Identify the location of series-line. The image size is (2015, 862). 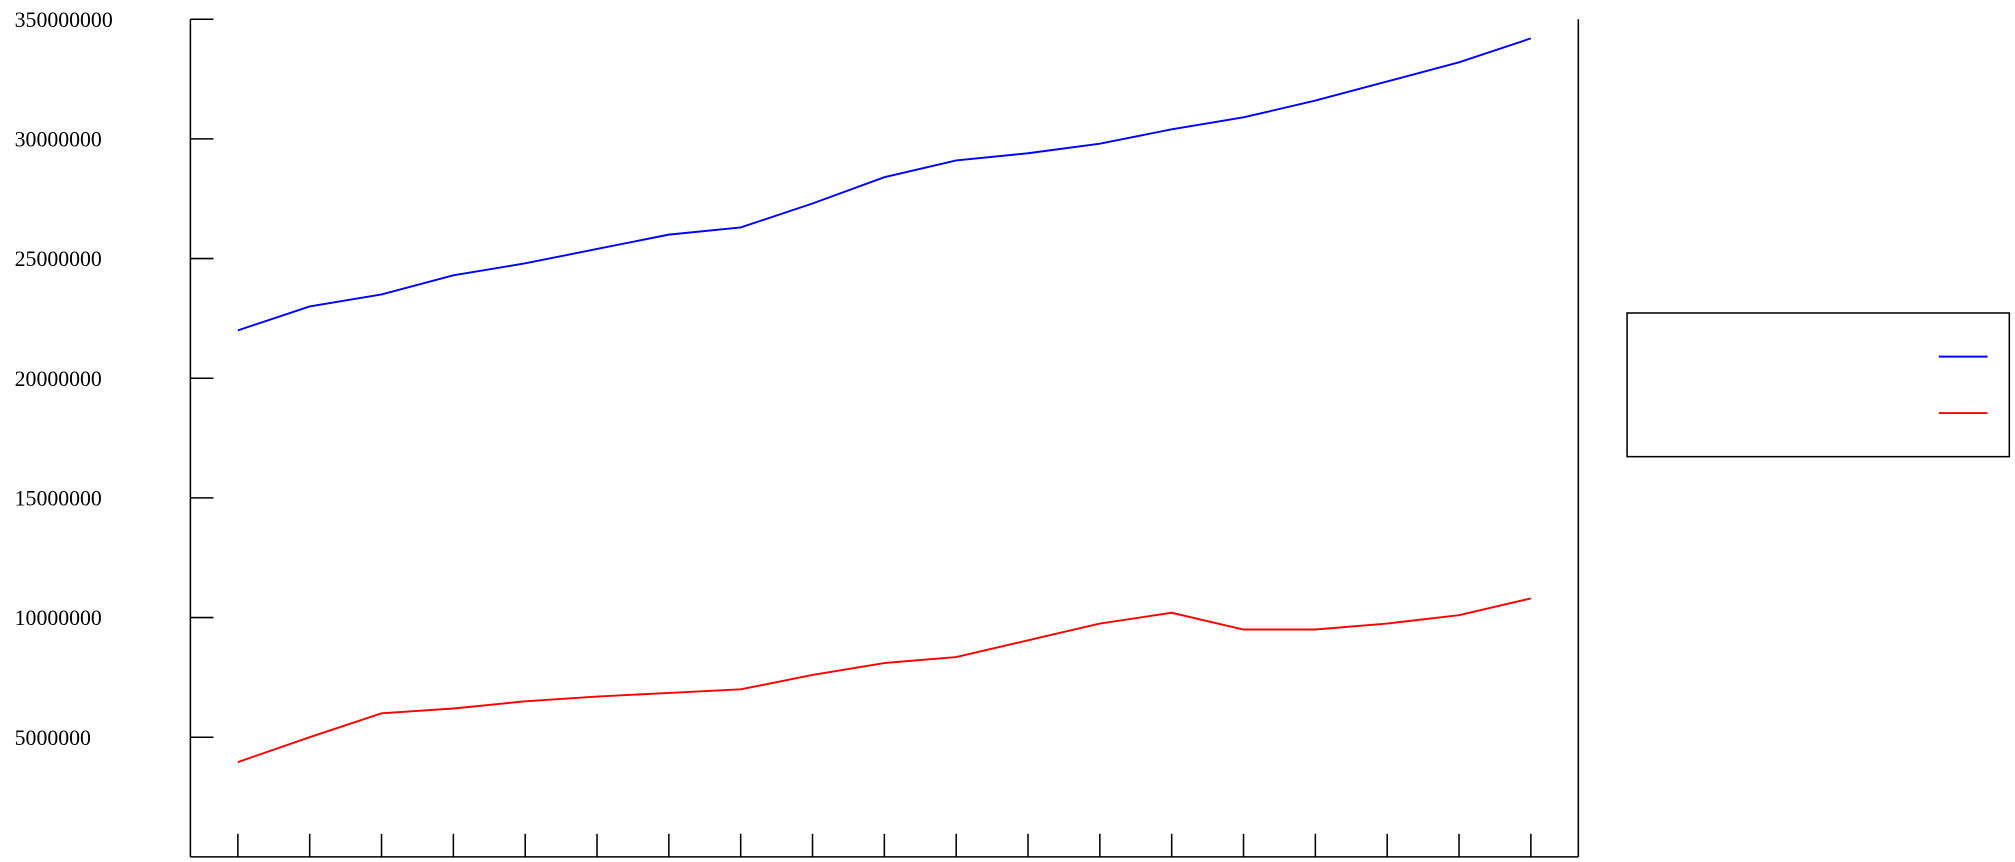
(884, 680).